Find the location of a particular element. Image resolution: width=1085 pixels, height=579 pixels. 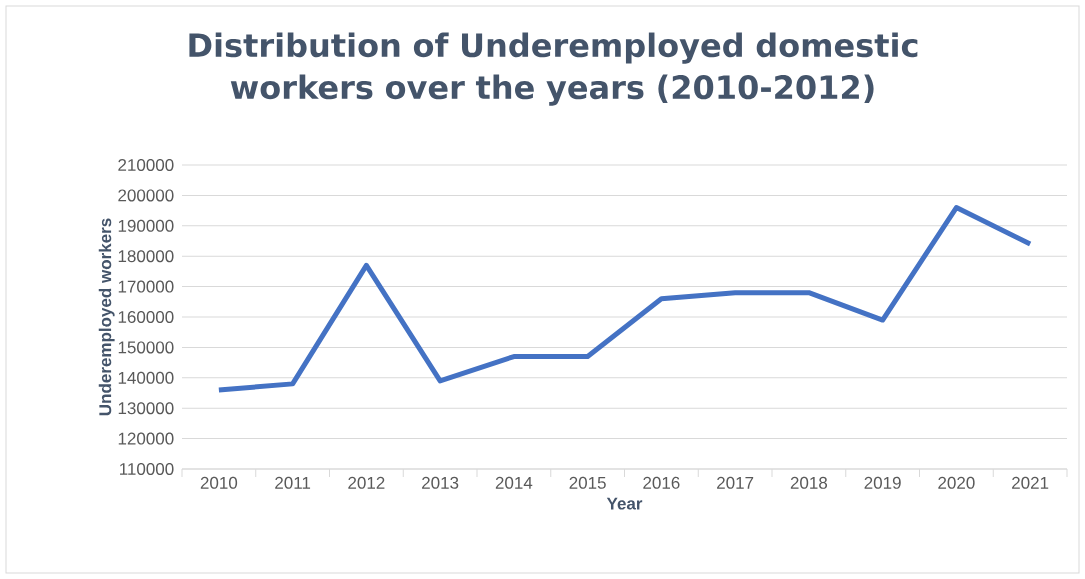

x-tick-label: 2013 is located at coordinates (440, 482).